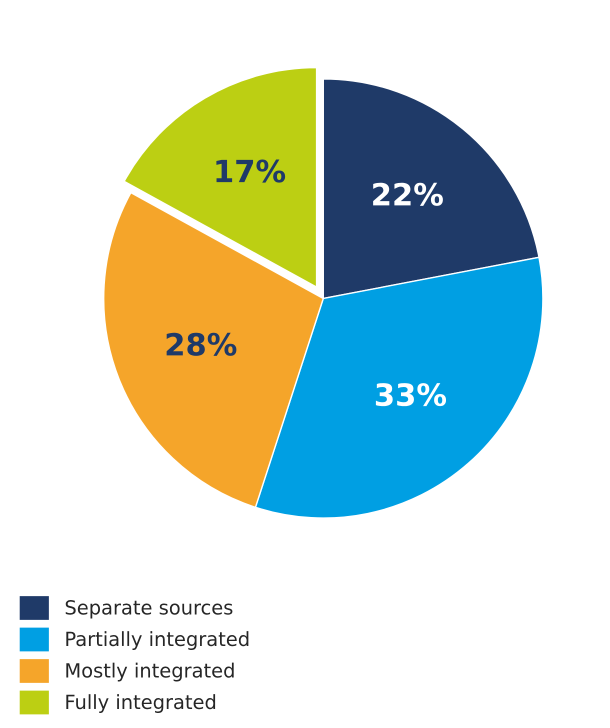  I want to click on legend-label: Mostly integrated, so click(150, 672).